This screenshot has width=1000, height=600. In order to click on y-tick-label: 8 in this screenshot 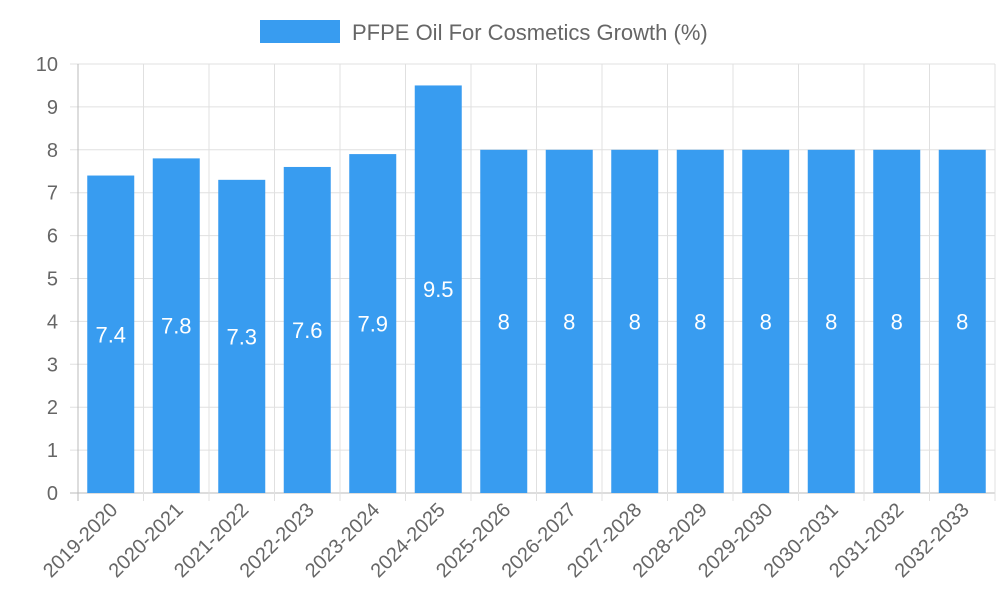, I will do `click(52, 151)`.